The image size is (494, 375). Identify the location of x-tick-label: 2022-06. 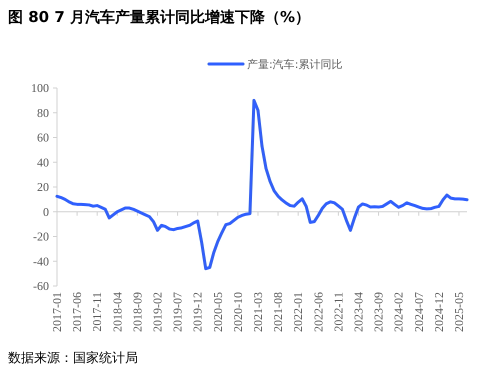
(318, 312).